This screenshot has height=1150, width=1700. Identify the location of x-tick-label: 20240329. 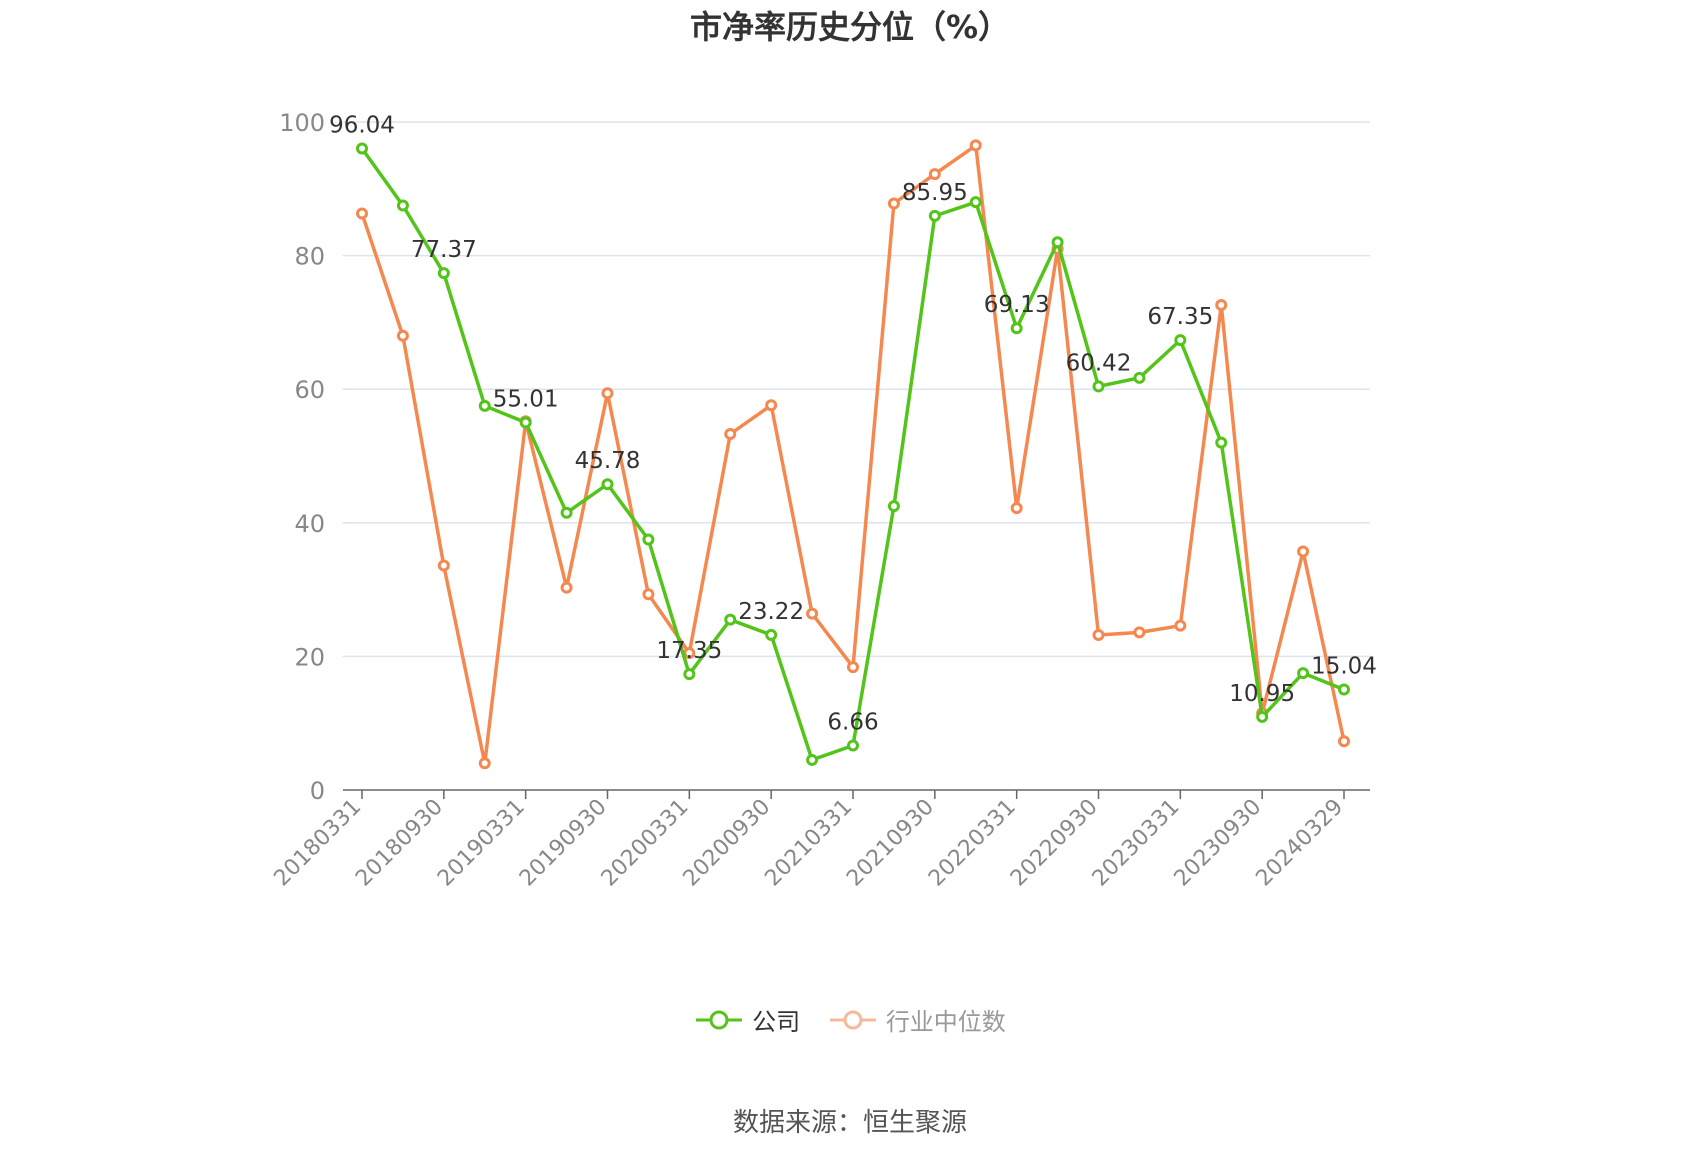
(1299, 843).